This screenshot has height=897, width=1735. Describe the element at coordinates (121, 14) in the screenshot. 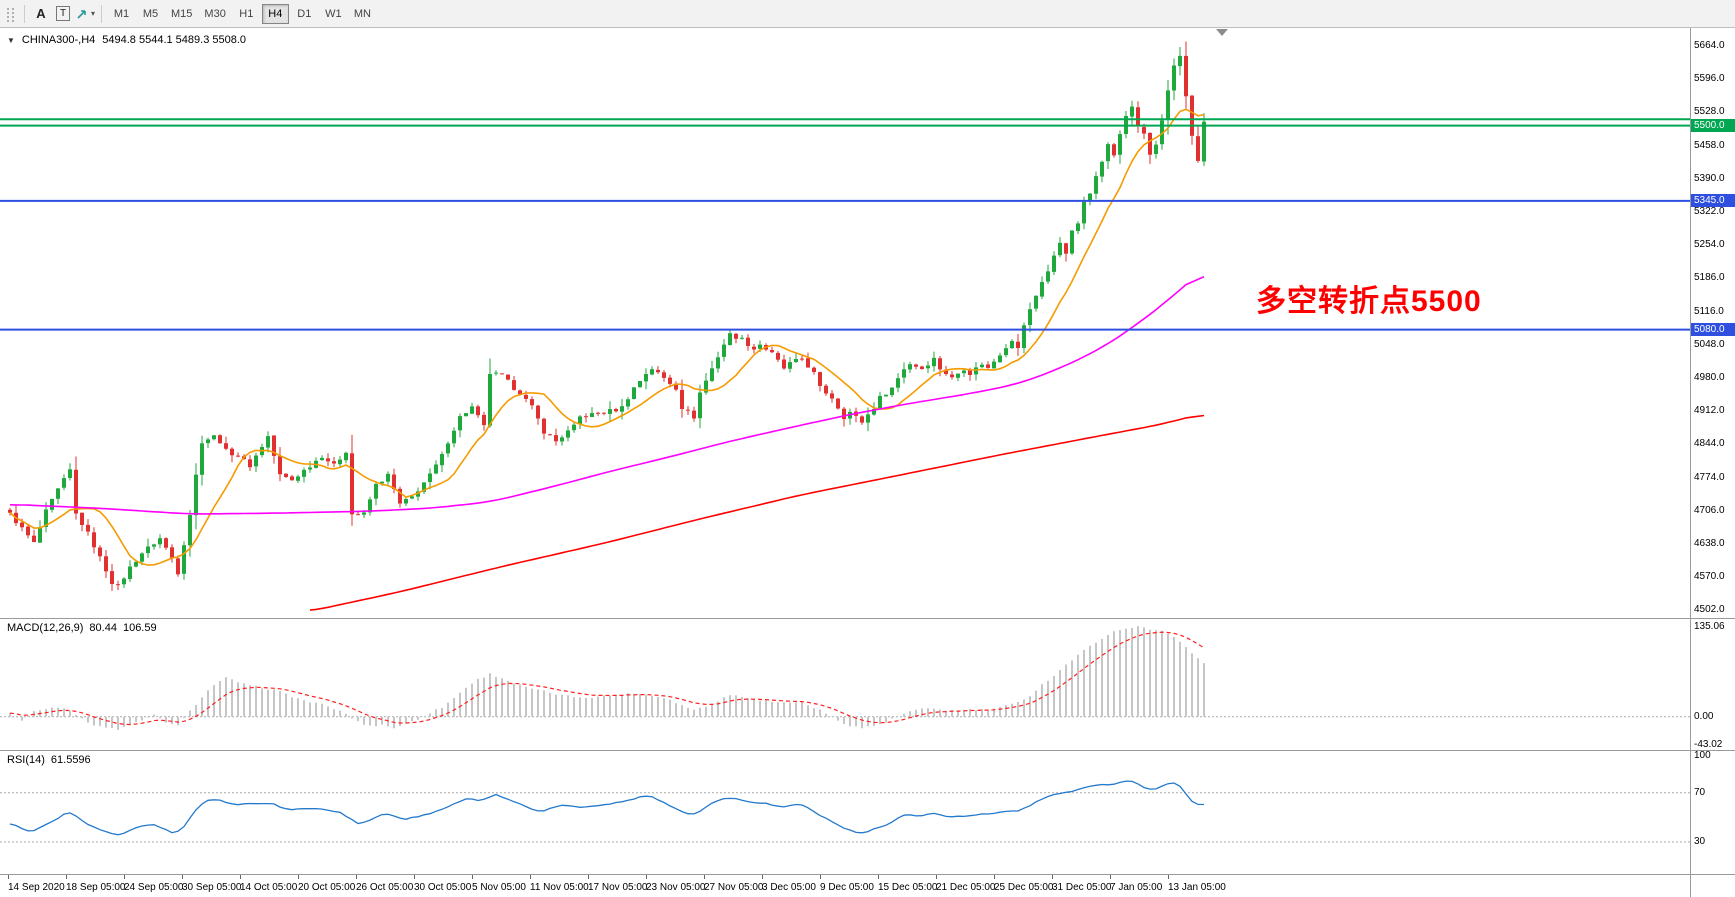

I see `timeframe-button-m1: M1` at that location.